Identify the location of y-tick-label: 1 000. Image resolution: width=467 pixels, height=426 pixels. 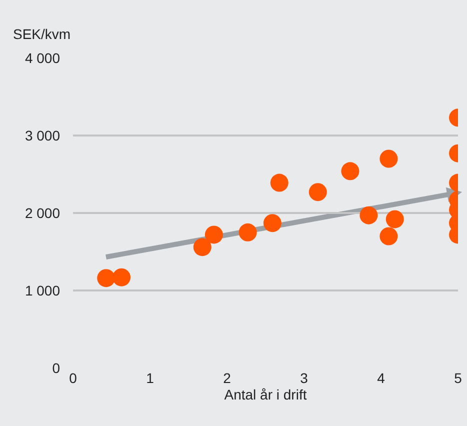
(42, 290).